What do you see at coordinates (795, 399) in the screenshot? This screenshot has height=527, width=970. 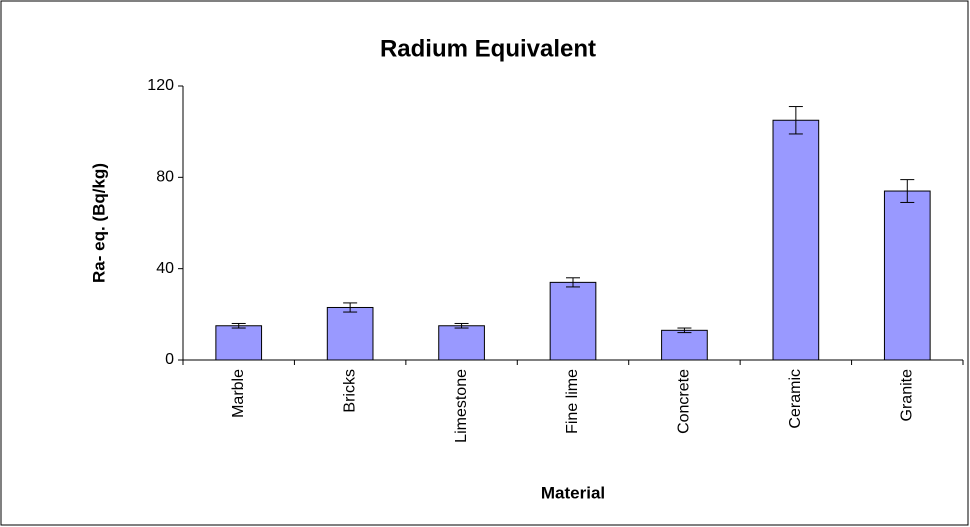 I see `x-tick-label: Ceramic` at bounding box center [795, 399].